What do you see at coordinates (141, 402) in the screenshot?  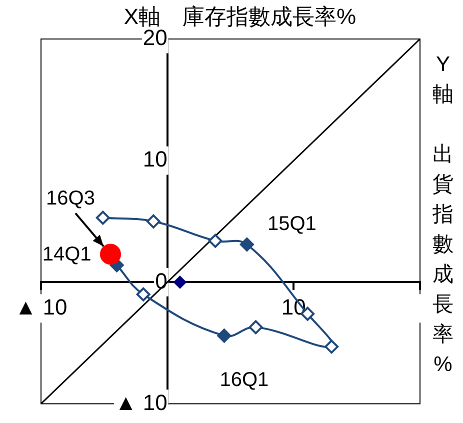 I see `y-tick-label: ▲ 10` at bounding box center [141, 402].